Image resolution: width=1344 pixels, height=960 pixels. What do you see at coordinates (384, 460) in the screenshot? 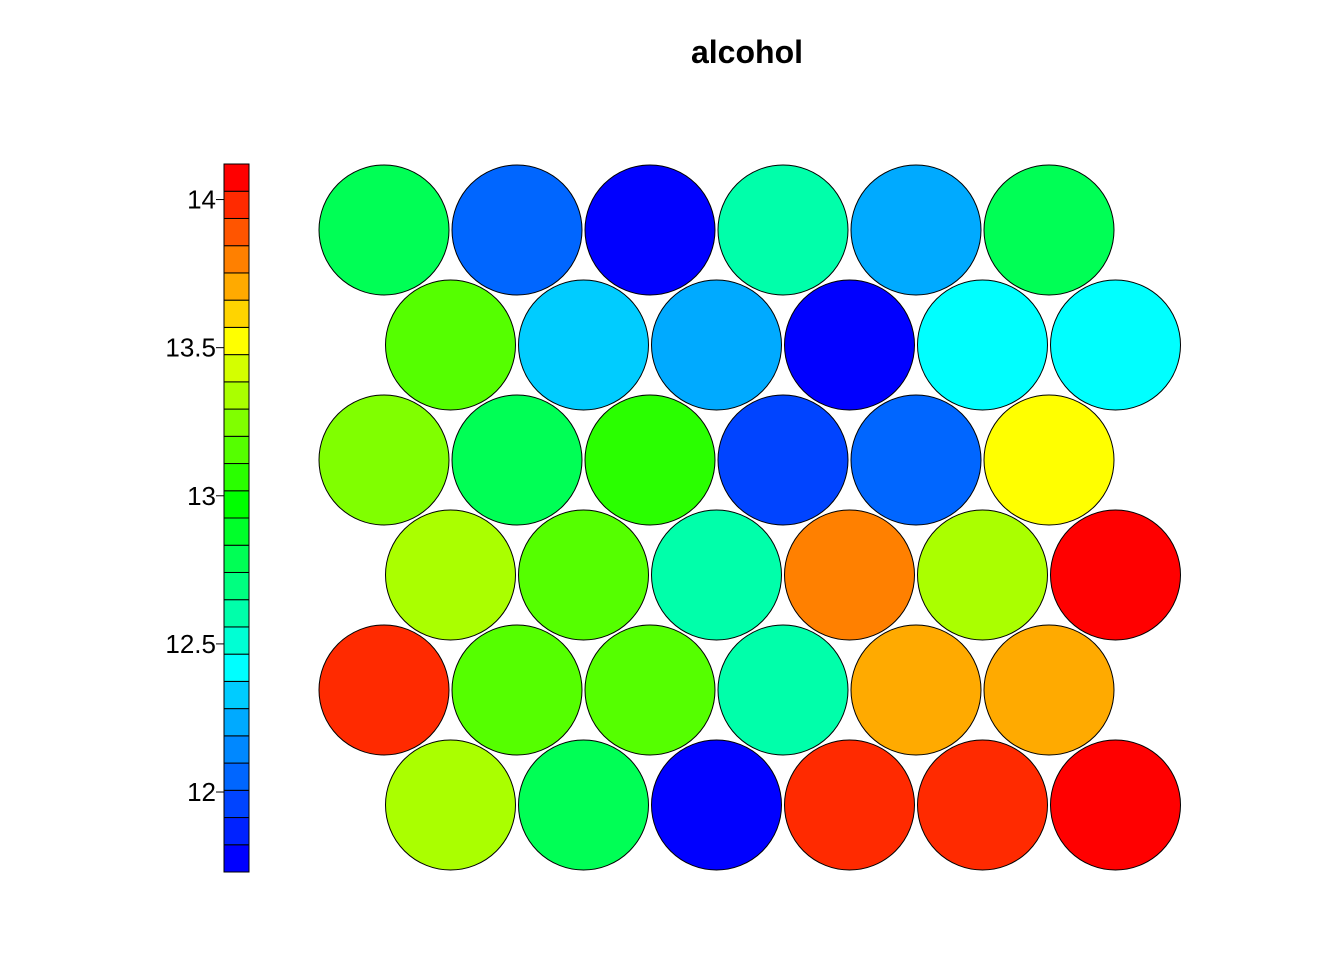
I see `som-node: 13.13` at bounding box center [384, 460].